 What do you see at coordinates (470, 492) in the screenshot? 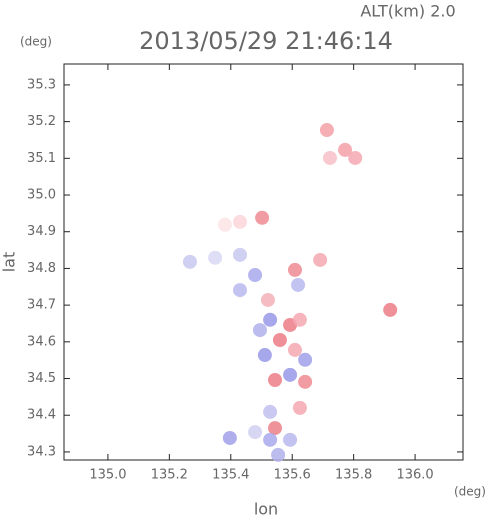
I see `x-unit: (deg)` at bounding box center [470, 492].